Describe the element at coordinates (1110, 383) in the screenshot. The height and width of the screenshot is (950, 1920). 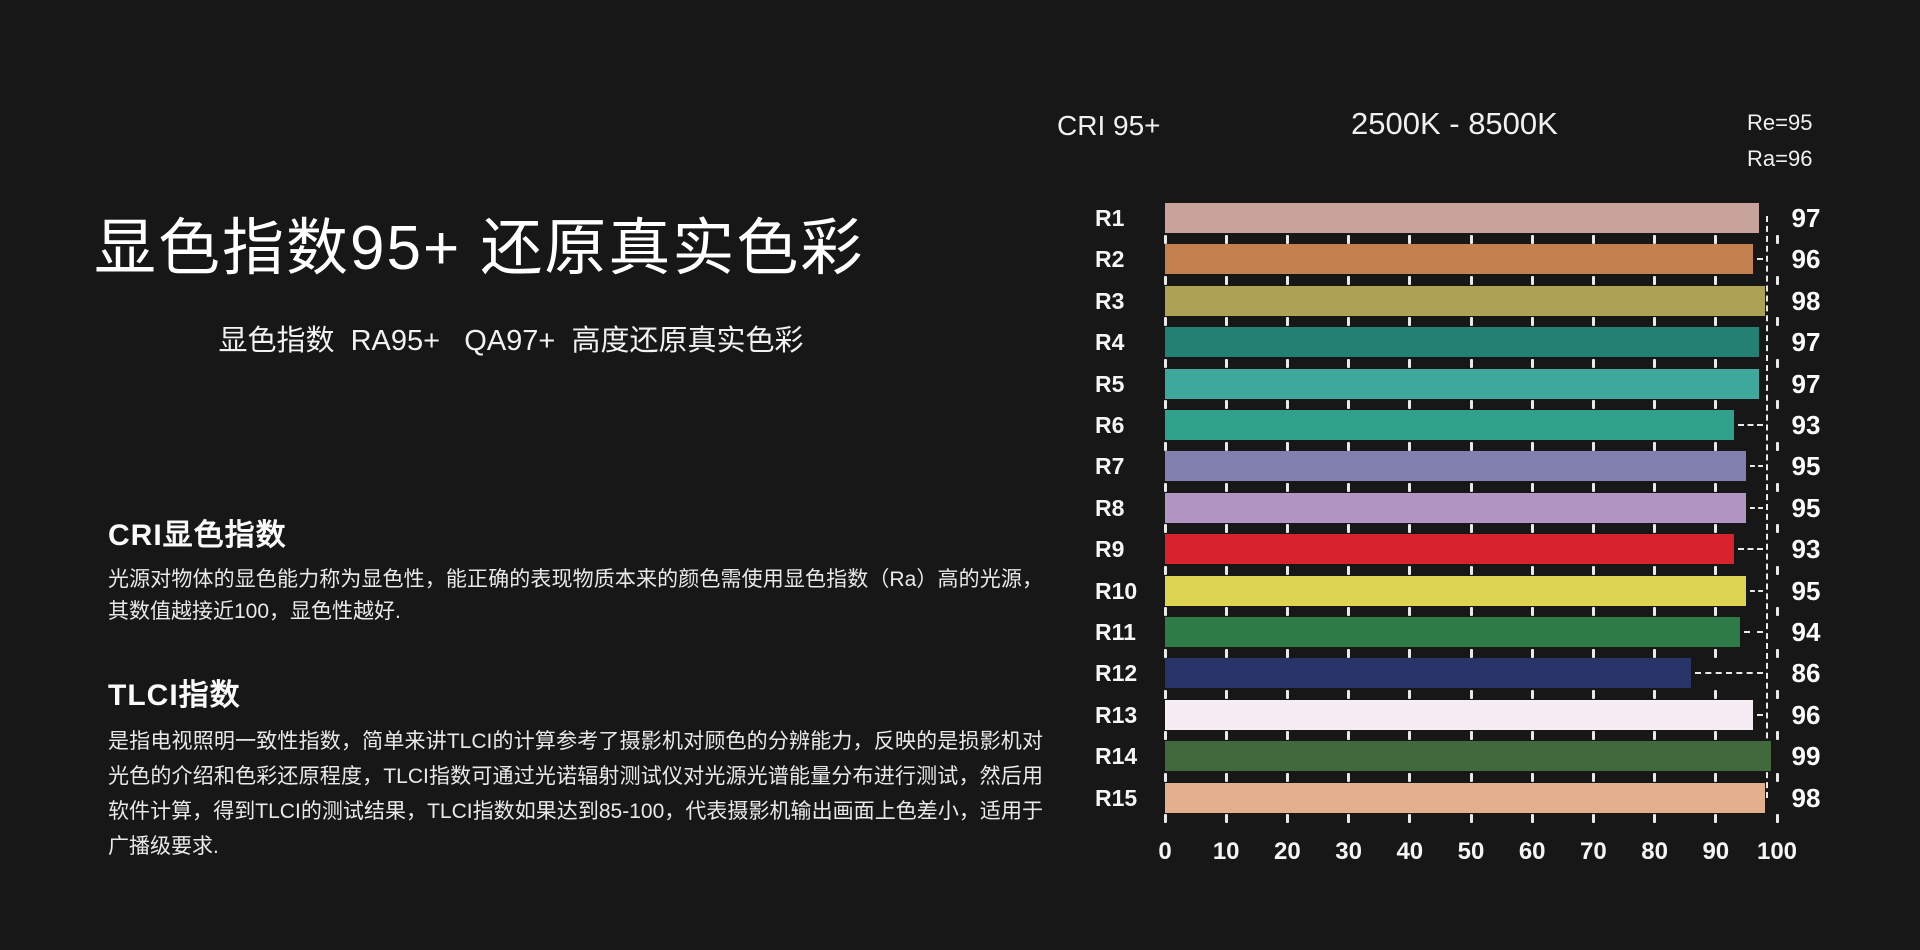
I see `bar-label-R5: R5` at that location.